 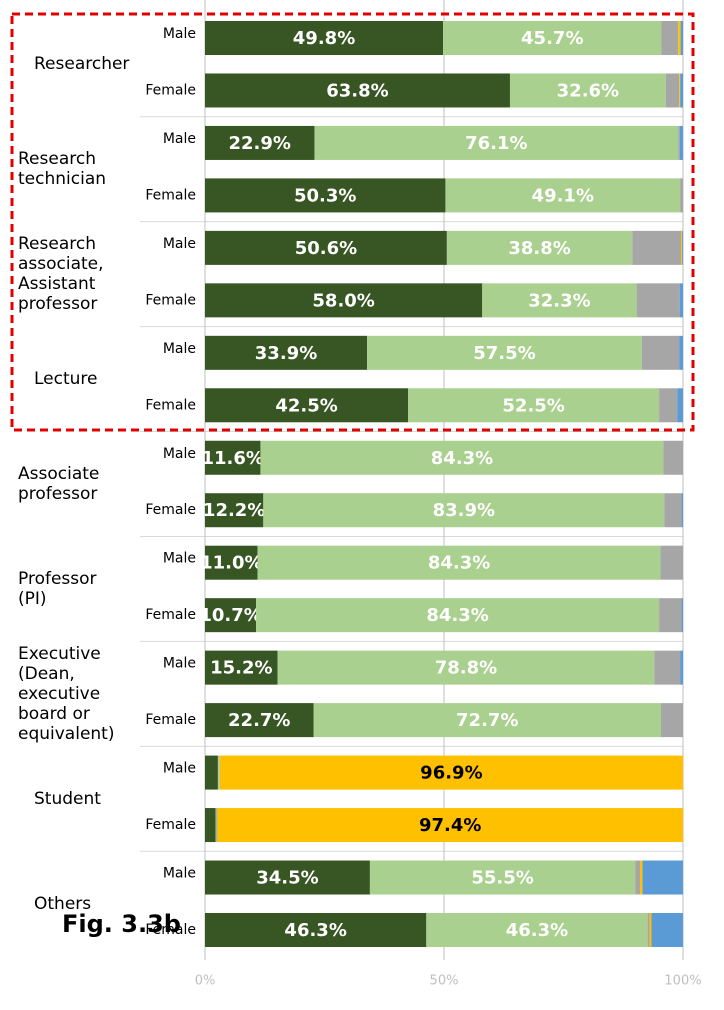 I want to click on data-label: 50.3%, so click(x=325, y=195).